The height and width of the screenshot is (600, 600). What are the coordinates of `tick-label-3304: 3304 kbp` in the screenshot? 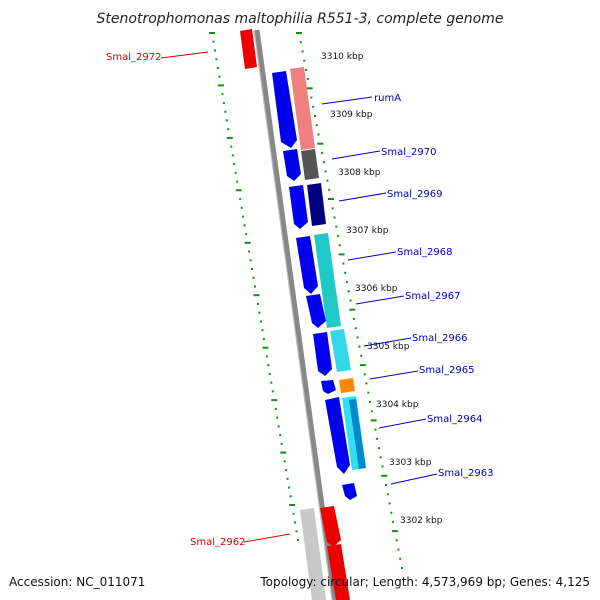 It's located at (397, 405).